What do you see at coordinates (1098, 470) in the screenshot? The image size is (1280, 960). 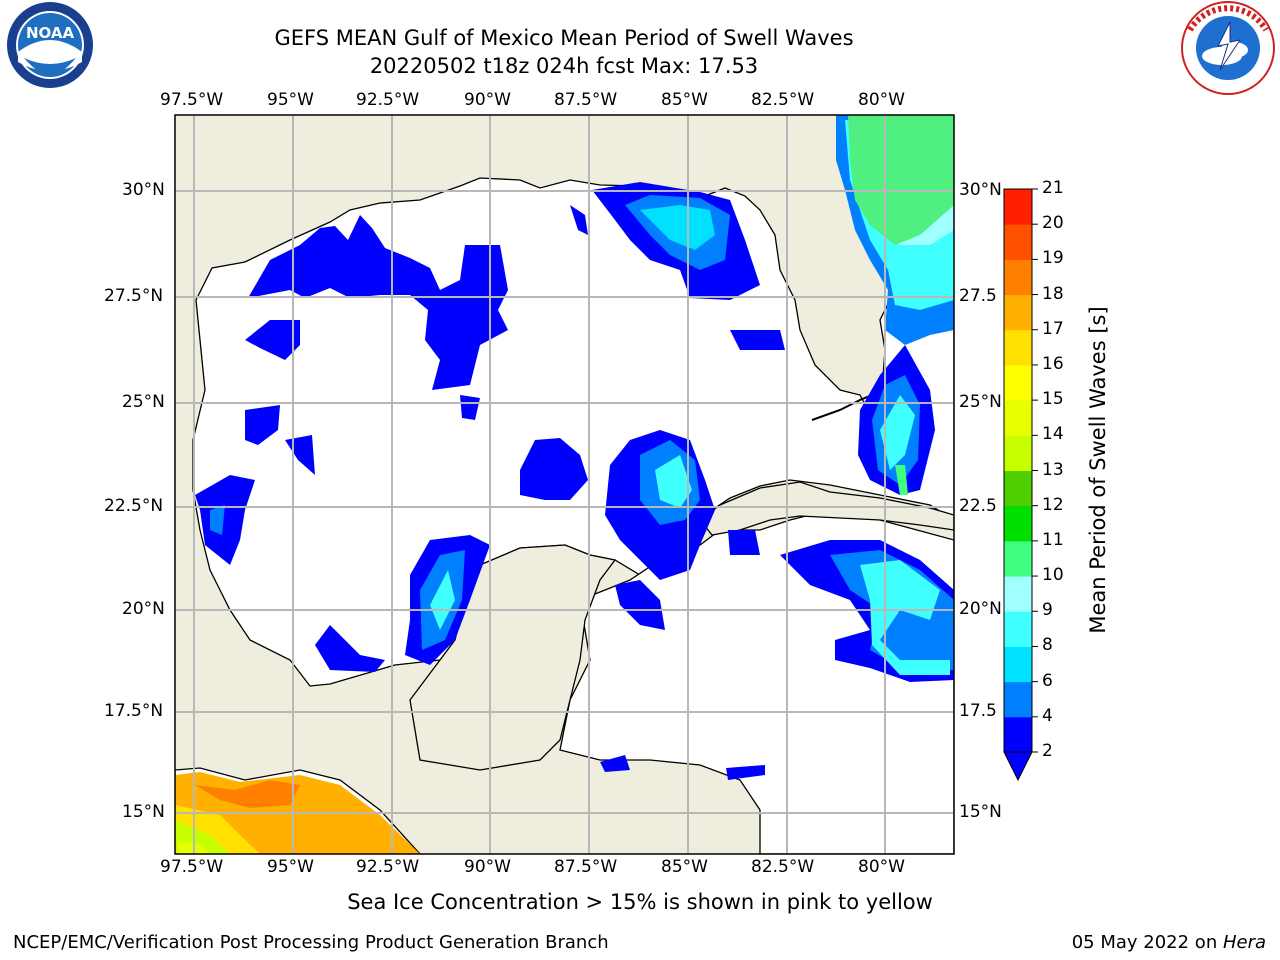 I see `colorbar-label: Mean Period of Swell Waves [s]` at bounding box center [1098, 470].